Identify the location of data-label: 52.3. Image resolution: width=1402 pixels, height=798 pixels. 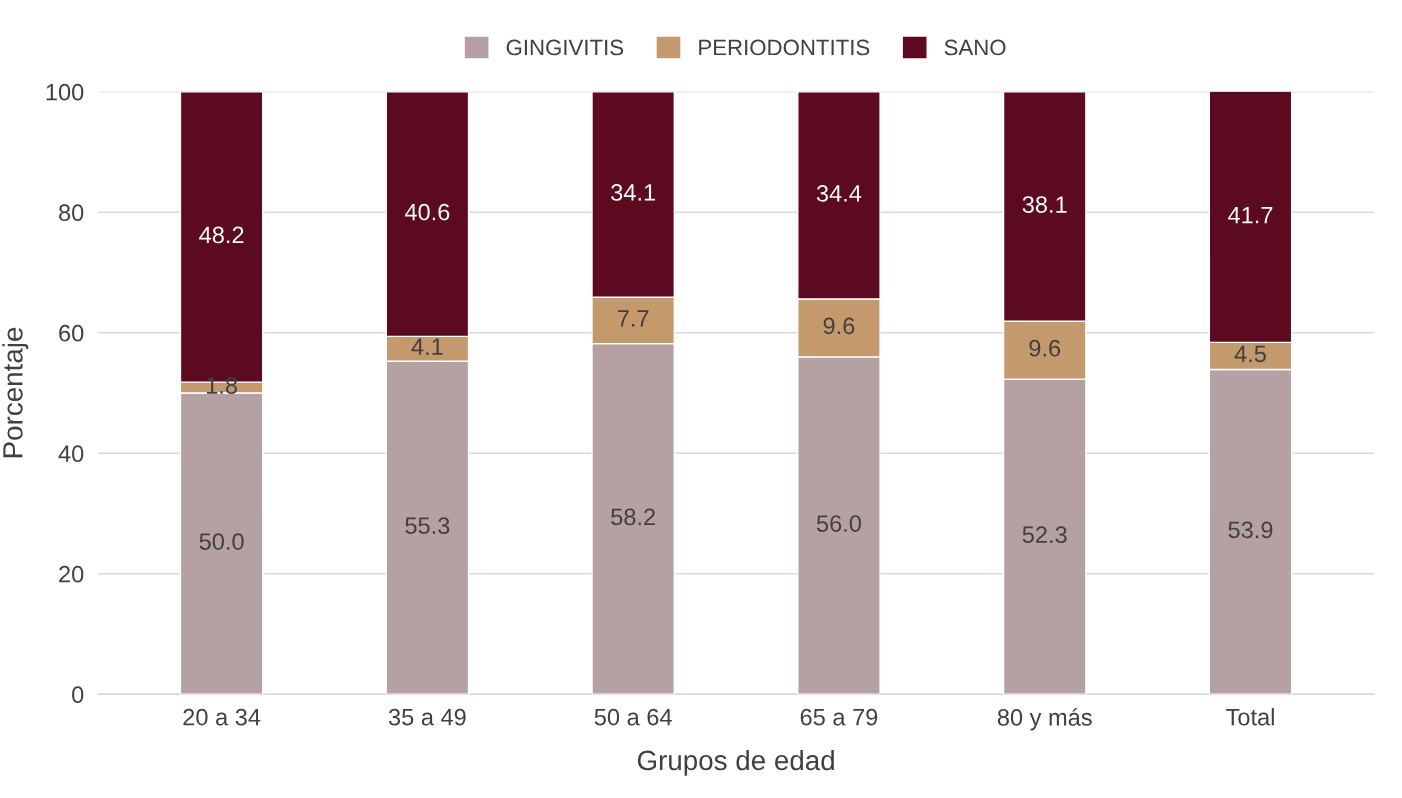
(1044, 535).